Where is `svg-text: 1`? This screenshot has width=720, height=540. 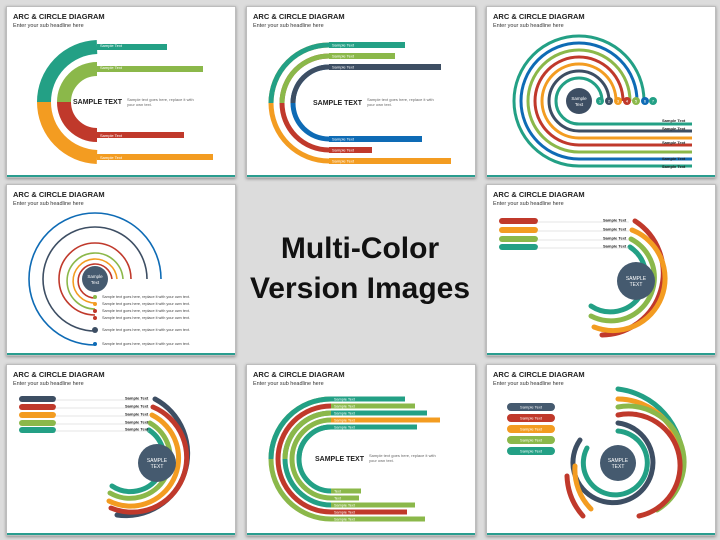 svg-text: 1 is located at coordinates (600, 101).